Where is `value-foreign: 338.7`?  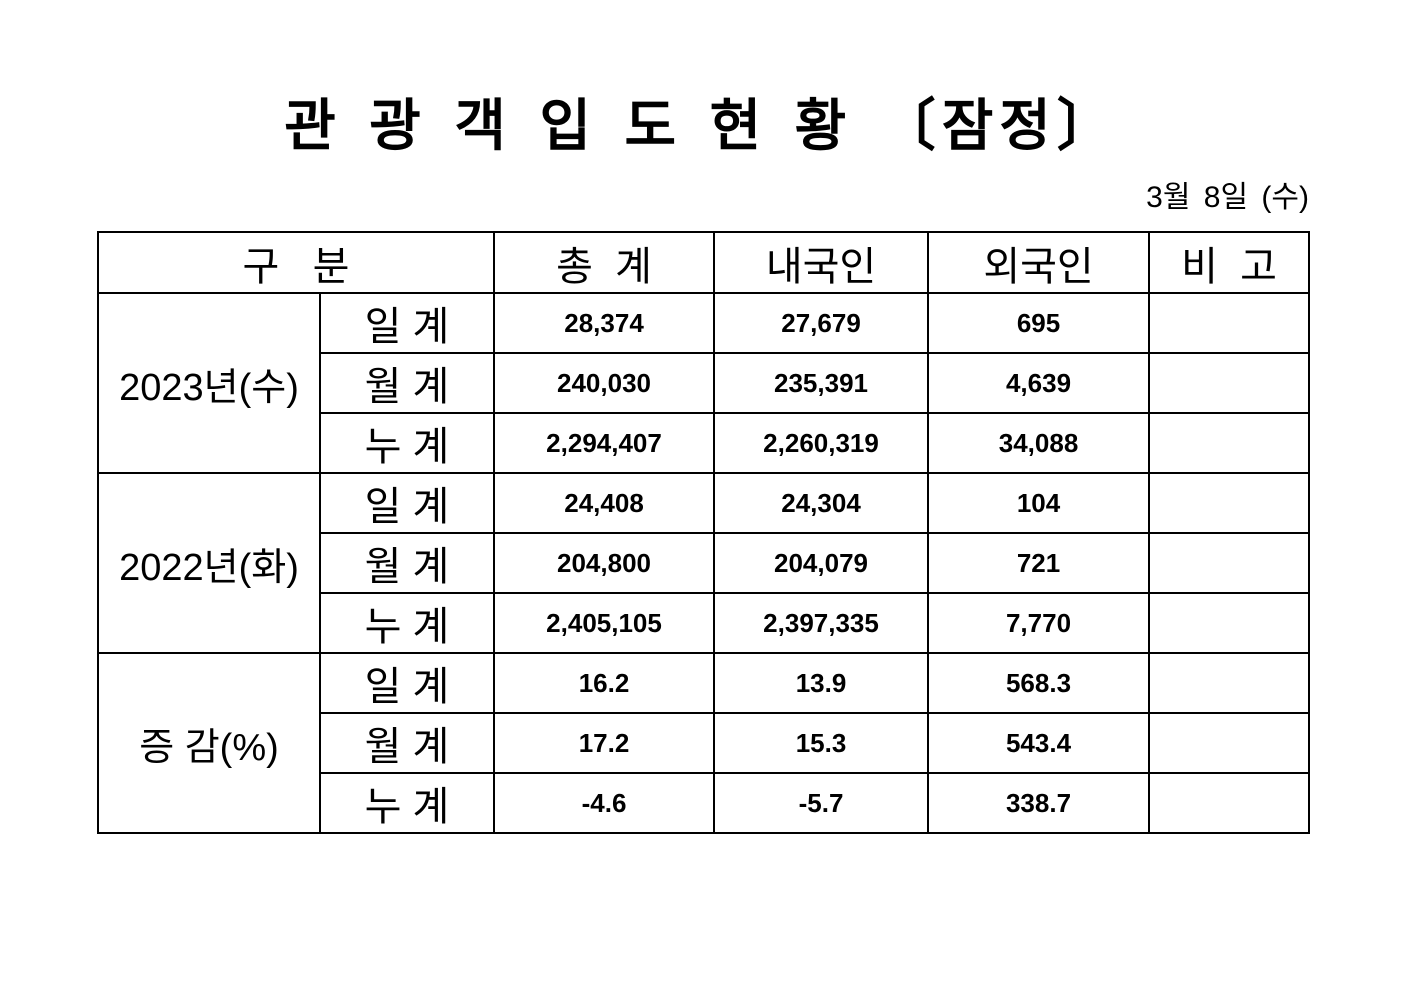 value-foreign: 338.7 is located at coordinates (1039, 803).